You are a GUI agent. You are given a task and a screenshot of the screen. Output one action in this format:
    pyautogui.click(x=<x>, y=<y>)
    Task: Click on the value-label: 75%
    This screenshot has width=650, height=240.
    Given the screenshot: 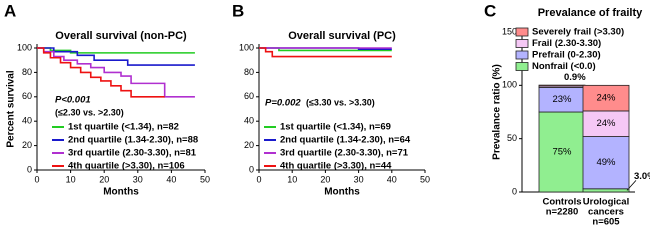 What is the action you would take?
    pyautogui.click(x=562, y=152)
    